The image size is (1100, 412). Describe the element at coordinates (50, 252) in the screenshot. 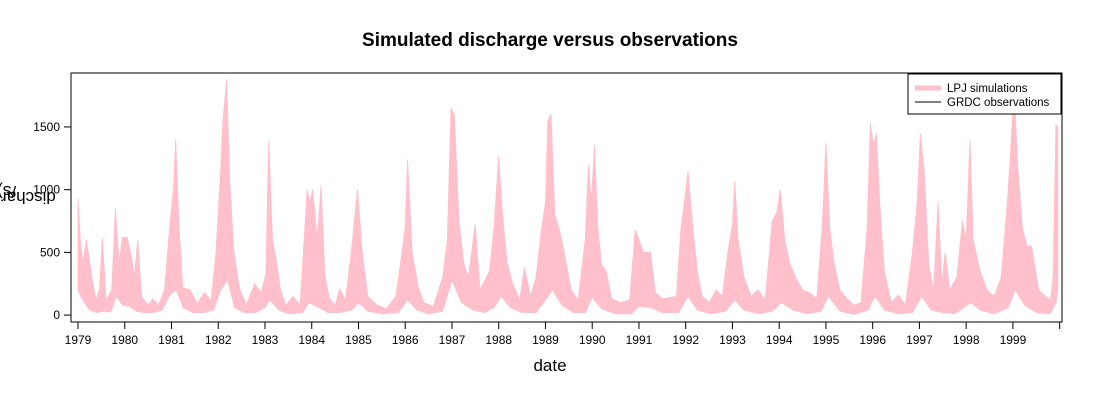

I see `y-tick-label: 500` at that location.